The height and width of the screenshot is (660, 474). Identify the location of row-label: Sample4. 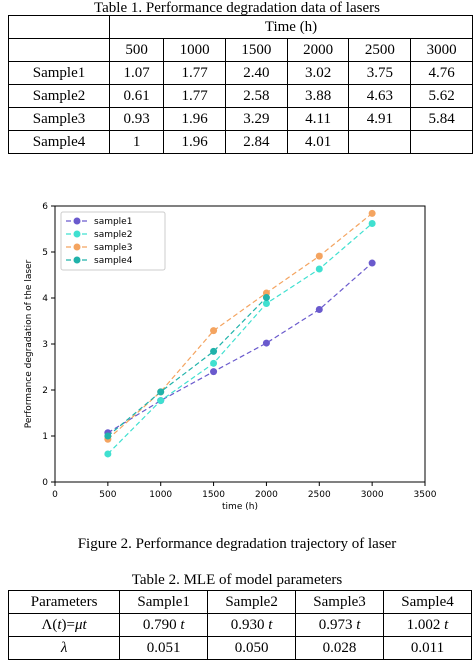
(59, 142).